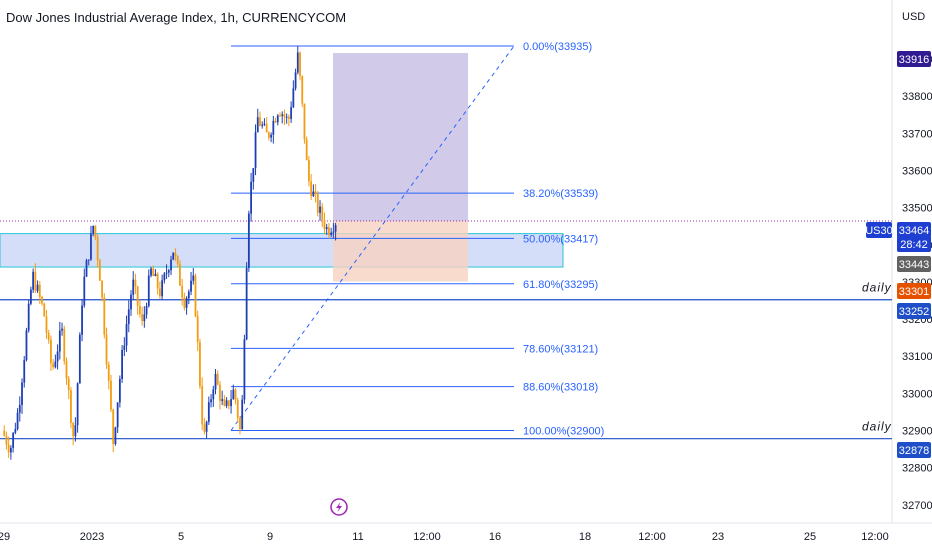 The image size is (932, 550). I want to click on price-badge-text: 33464, so click(914, 231).